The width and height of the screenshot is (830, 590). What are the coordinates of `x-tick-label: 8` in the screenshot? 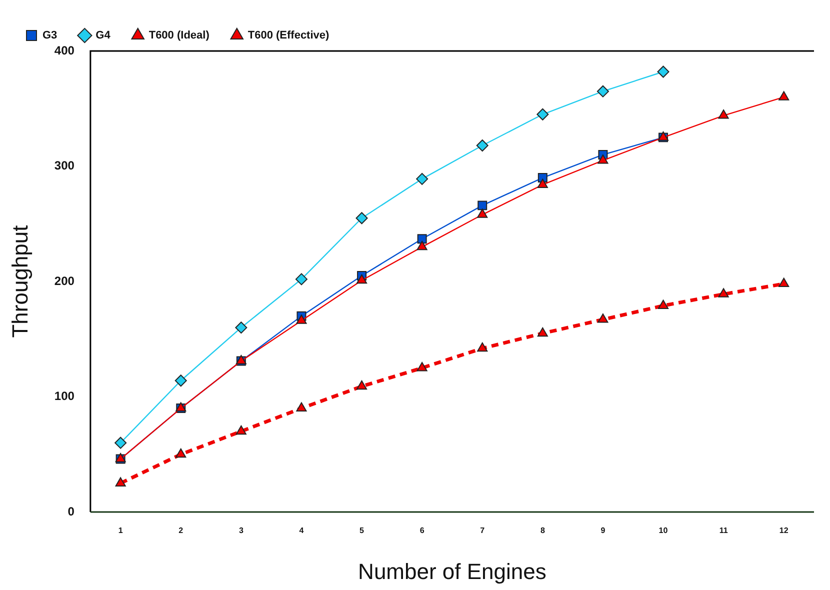 It's located at (543, 531).